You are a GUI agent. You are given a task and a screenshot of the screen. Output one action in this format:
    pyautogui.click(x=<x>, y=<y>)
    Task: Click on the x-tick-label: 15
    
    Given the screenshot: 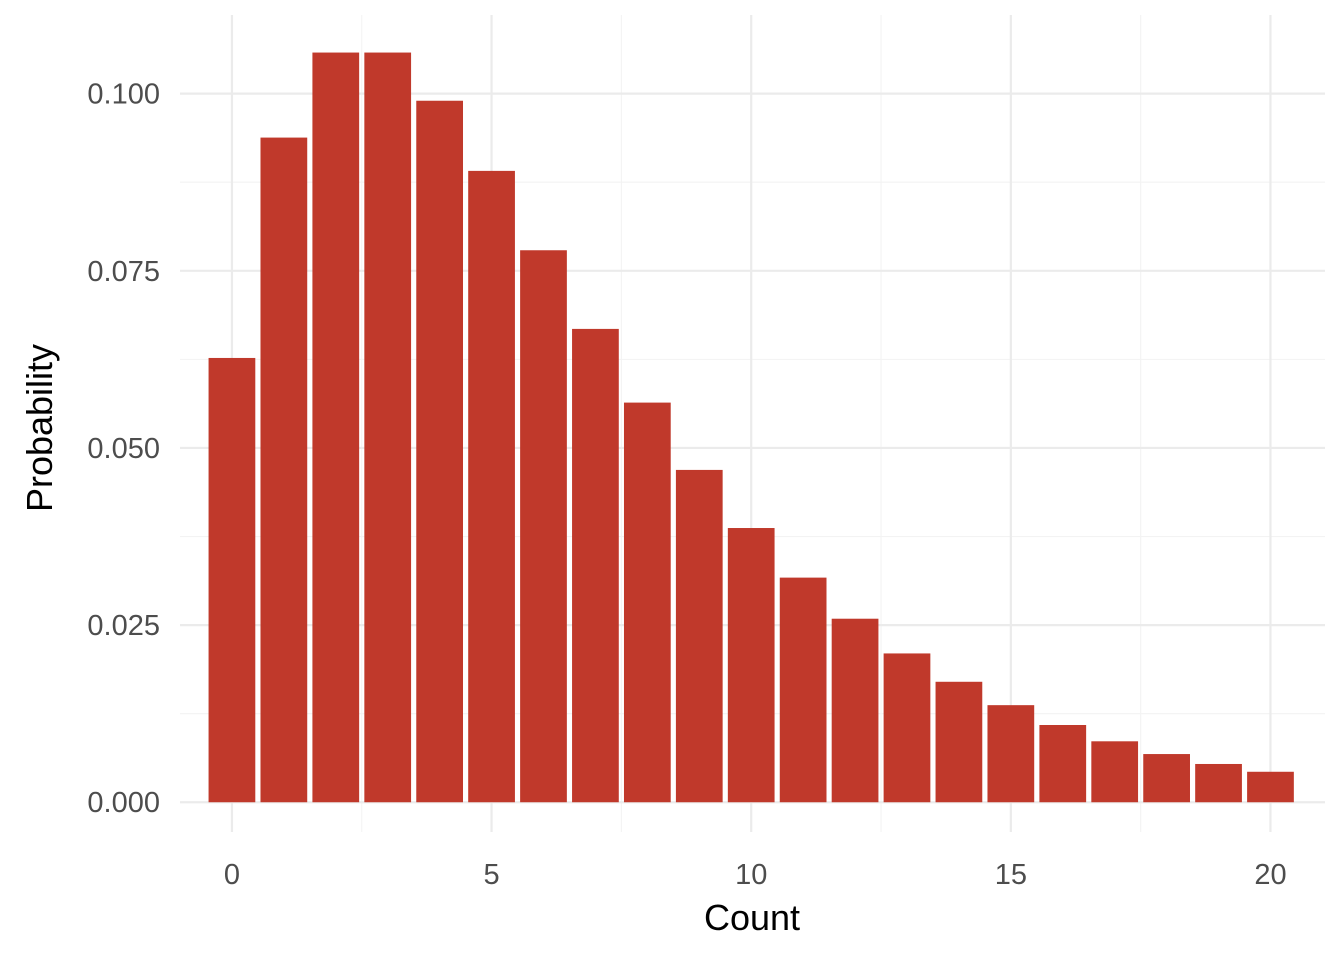 What is the action you would take?
    pyautogui.click(x=1011, y=875)
    